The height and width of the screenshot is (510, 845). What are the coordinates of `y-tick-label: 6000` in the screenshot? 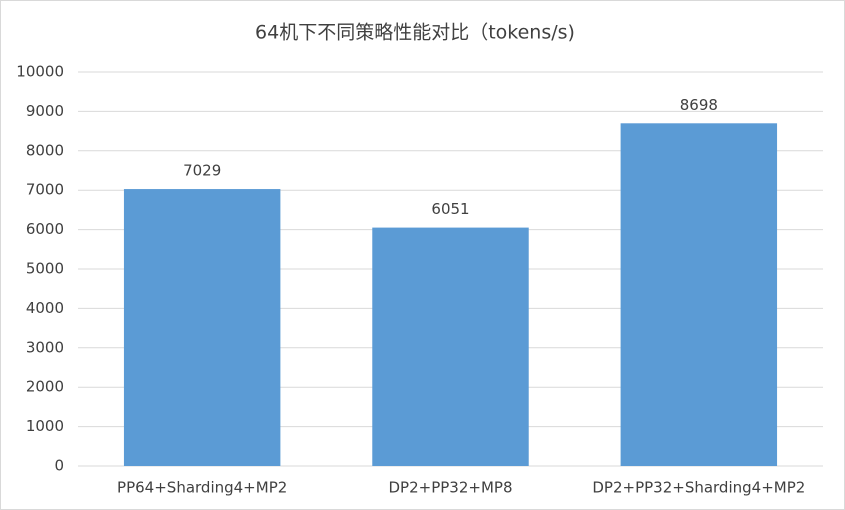 It's located at (45, 229).